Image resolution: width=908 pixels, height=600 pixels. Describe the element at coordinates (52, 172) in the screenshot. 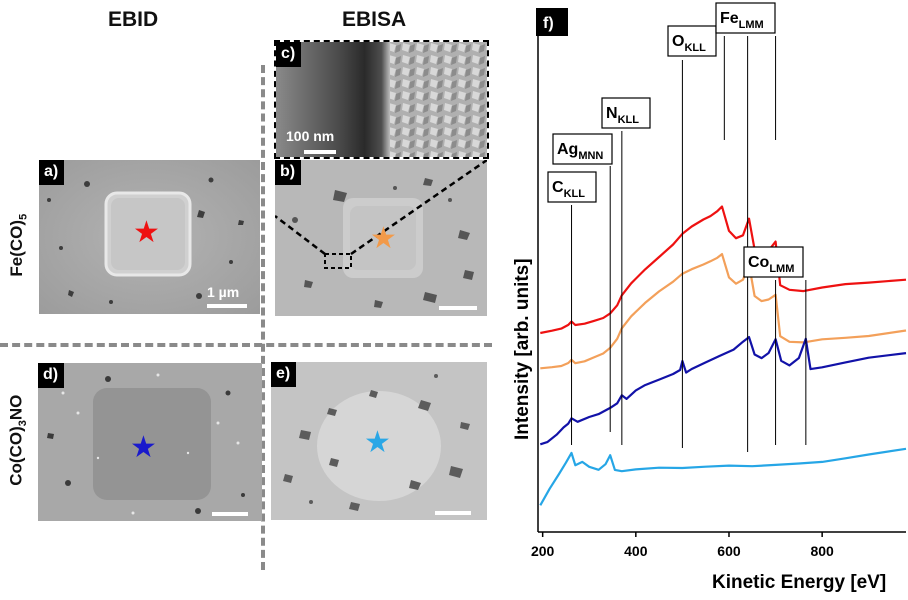

I see `panel-label-a: a)` at that location.